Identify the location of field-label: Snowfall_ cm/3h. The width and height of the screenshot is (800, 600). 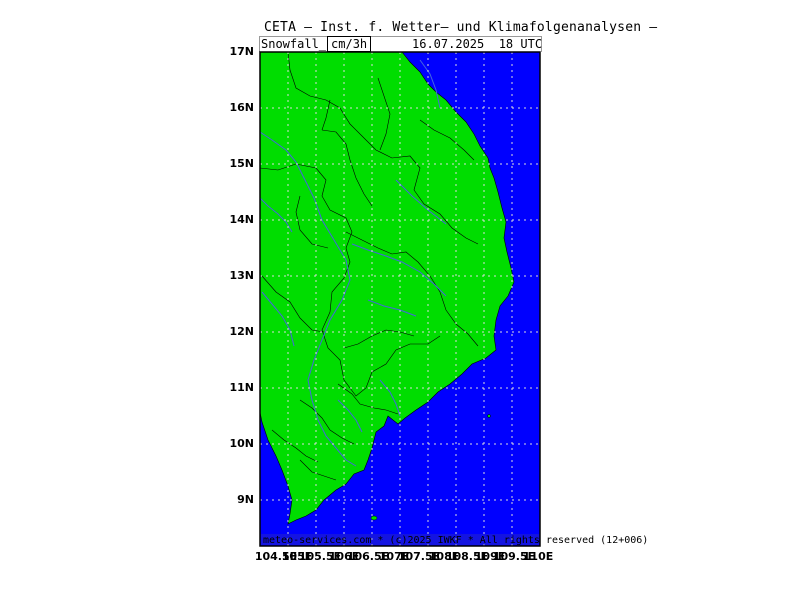
(316, 44).